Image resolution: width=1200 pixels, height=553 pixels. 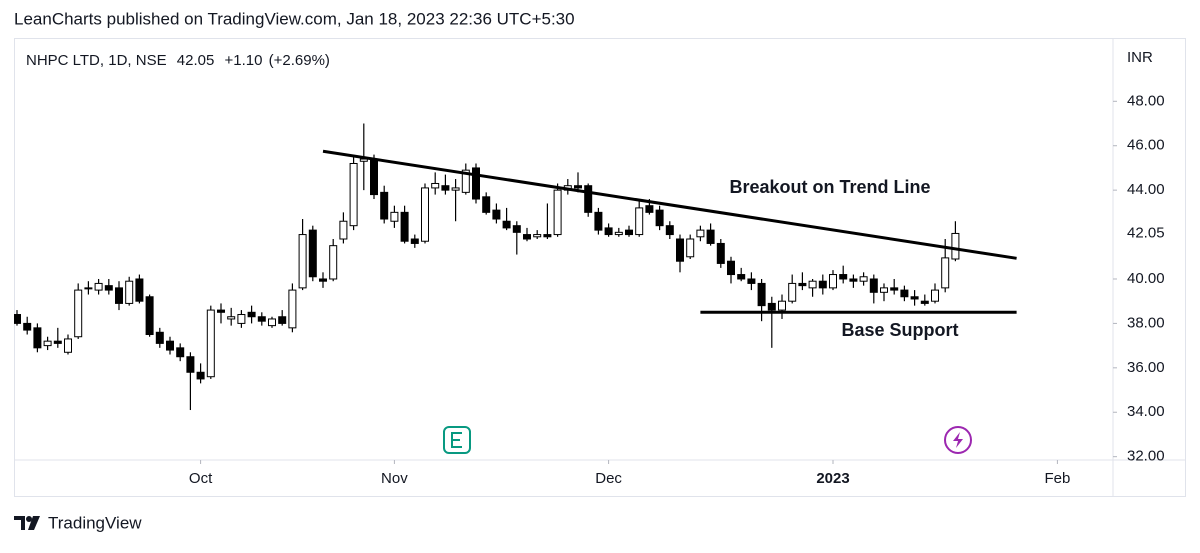 I want to click on change-percent: (+2.69%), so click(x=299, y=60).